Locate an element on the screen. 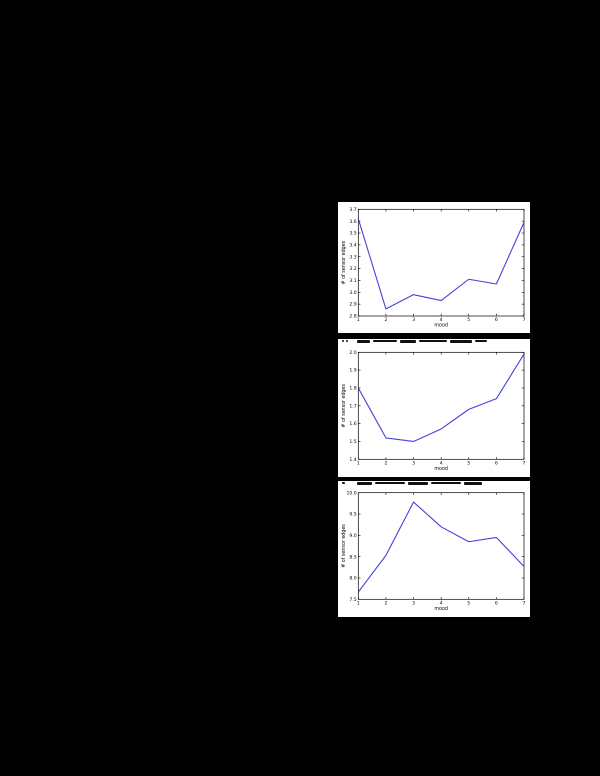  svg-text: 1.5 is located at coordinates (352, 442).